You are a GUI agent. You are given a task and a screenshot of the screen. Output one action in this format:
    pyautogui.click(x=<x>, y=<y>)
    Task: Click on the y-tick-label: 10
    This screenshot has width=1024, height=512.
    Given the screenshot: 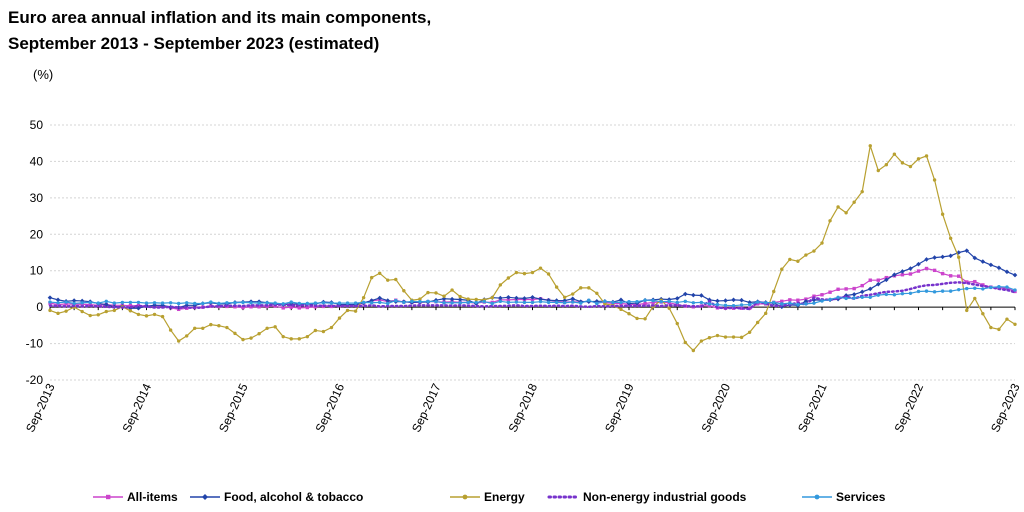 What is the action you would take?
    pyautogui.click(x=37, y=271)
    